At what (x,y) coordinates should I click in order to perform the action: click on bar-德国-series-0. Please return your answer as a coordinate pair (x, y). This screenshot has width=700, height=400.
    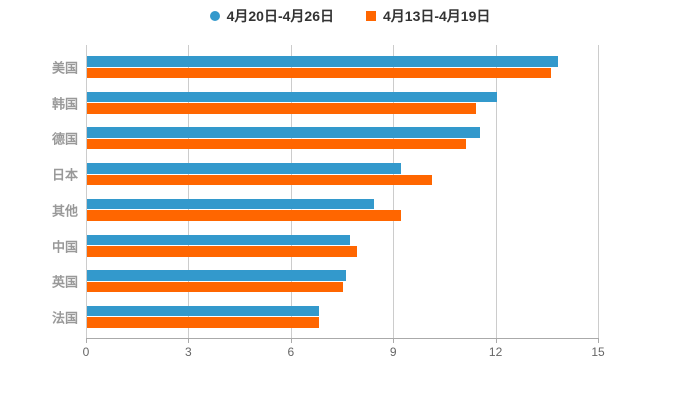
    Looking at the image, I should click on (283, 132).